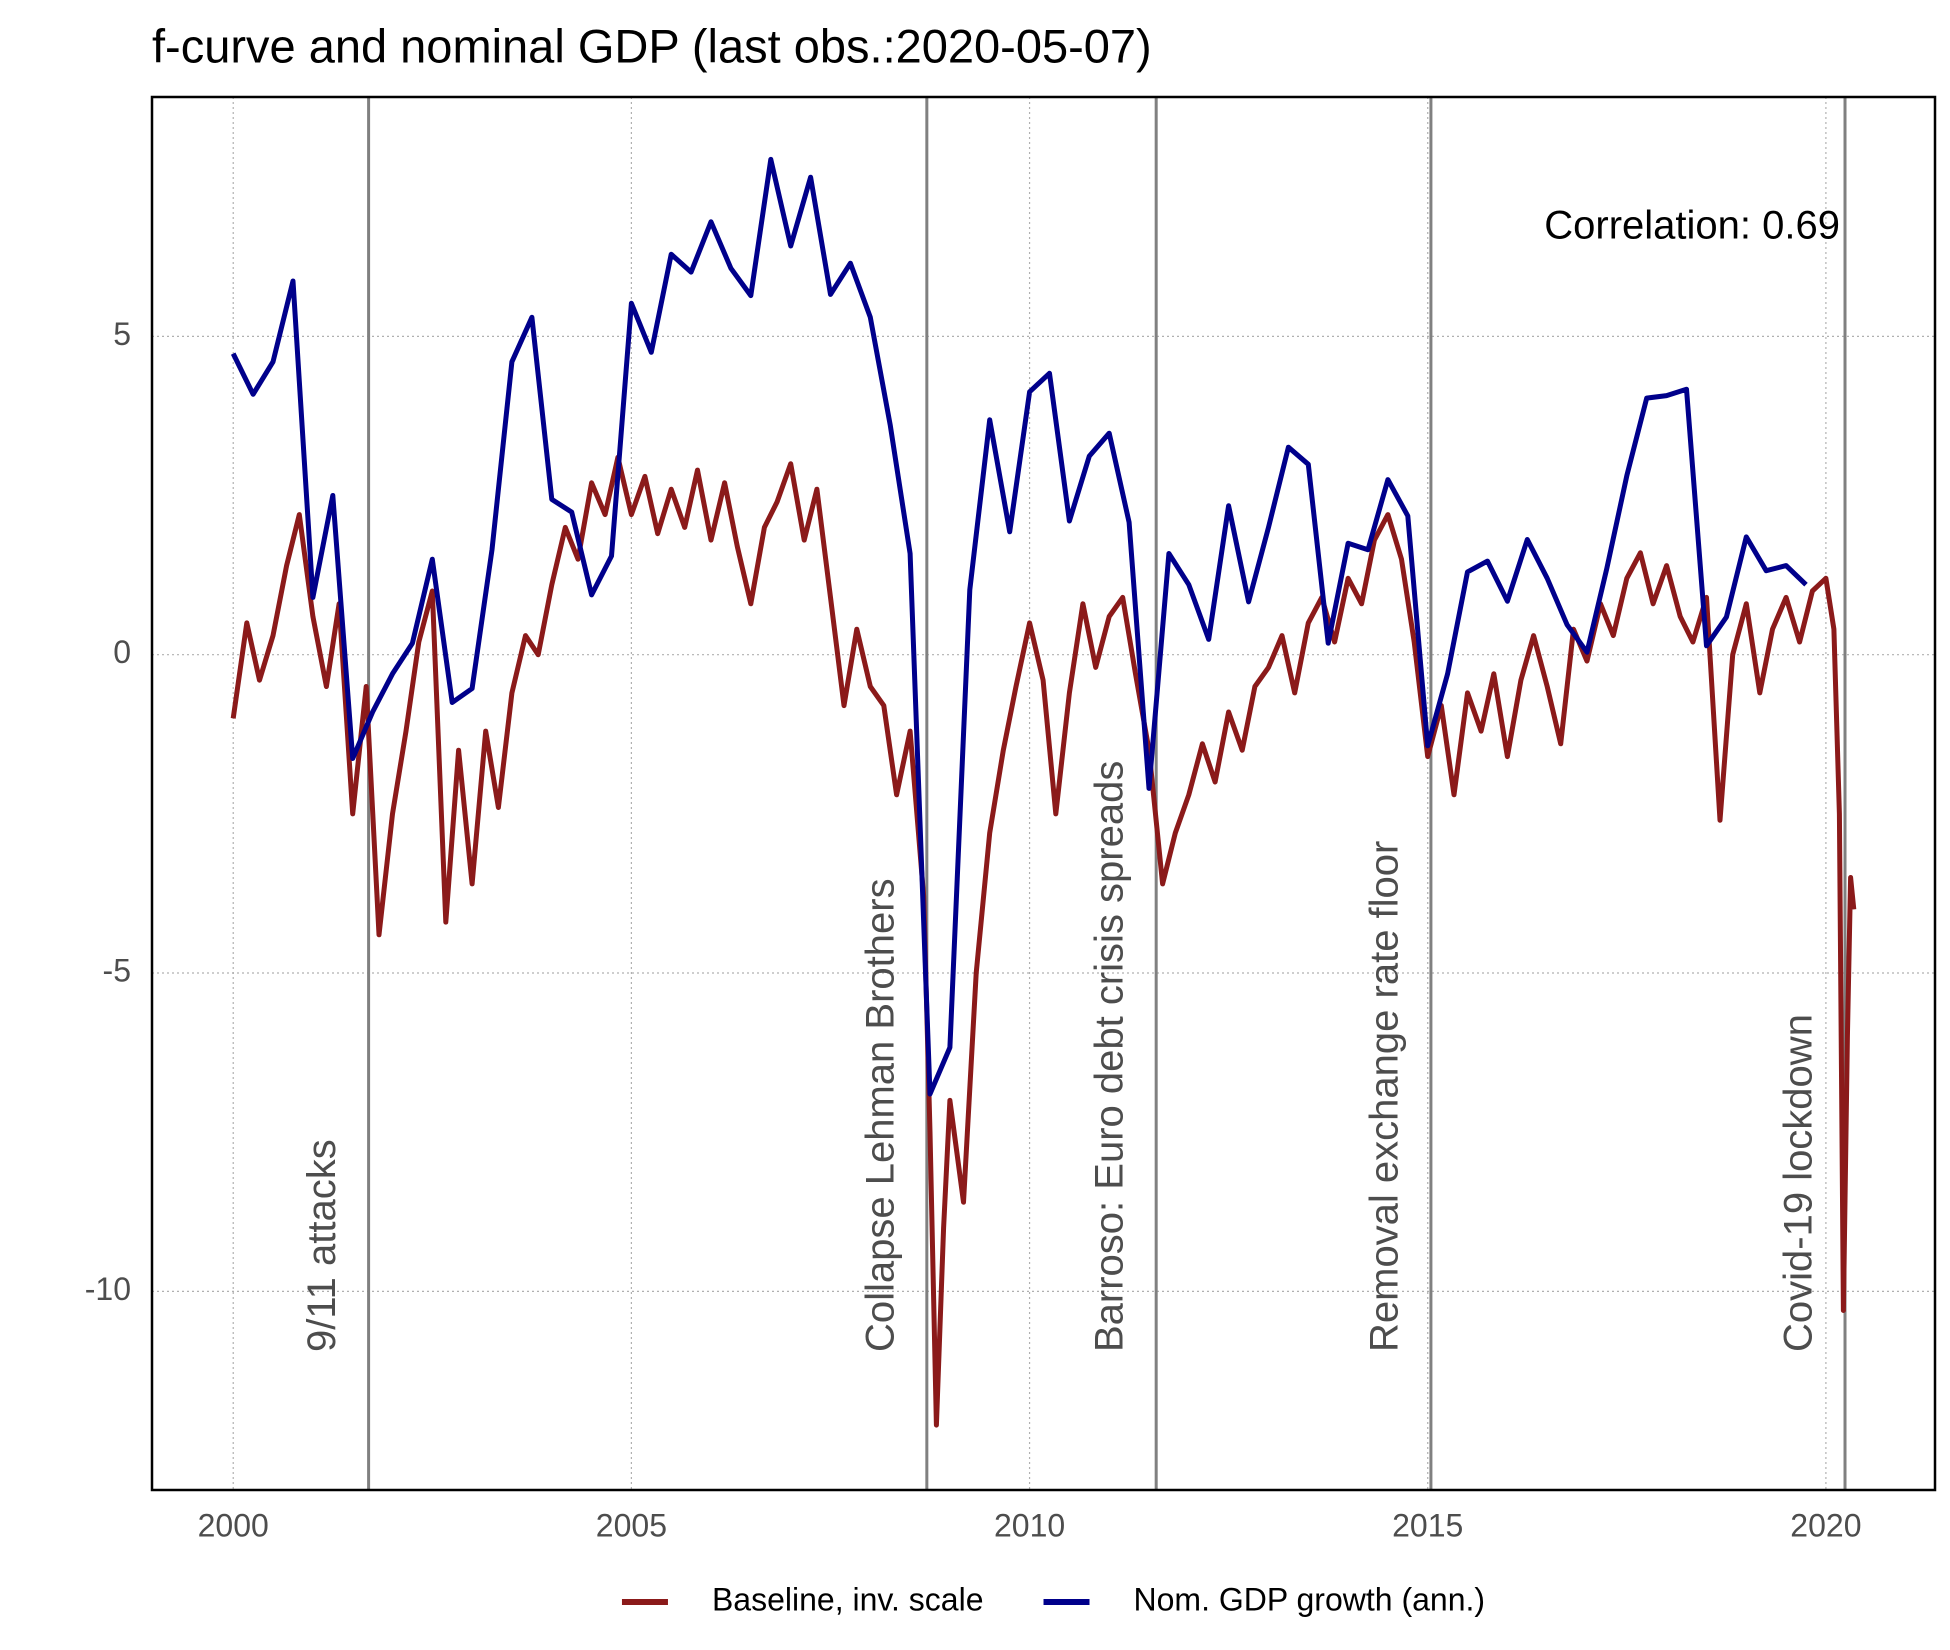  Describe the element at coordinates (880, 1115) in the screenshot. I see `event-label: Collapse Lehman Brothers` at that location.